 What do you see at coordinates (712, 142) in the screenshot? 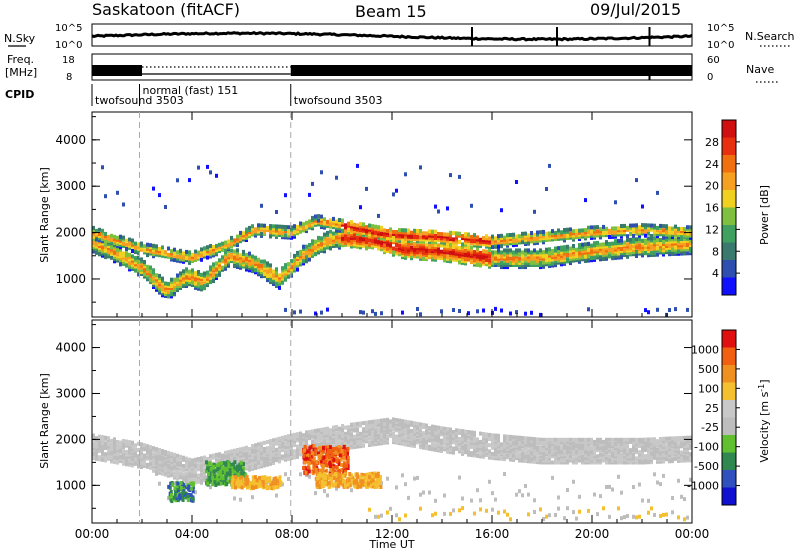
I see `power-colorbar-tick-label: 28` at bounding box center [712, 142].